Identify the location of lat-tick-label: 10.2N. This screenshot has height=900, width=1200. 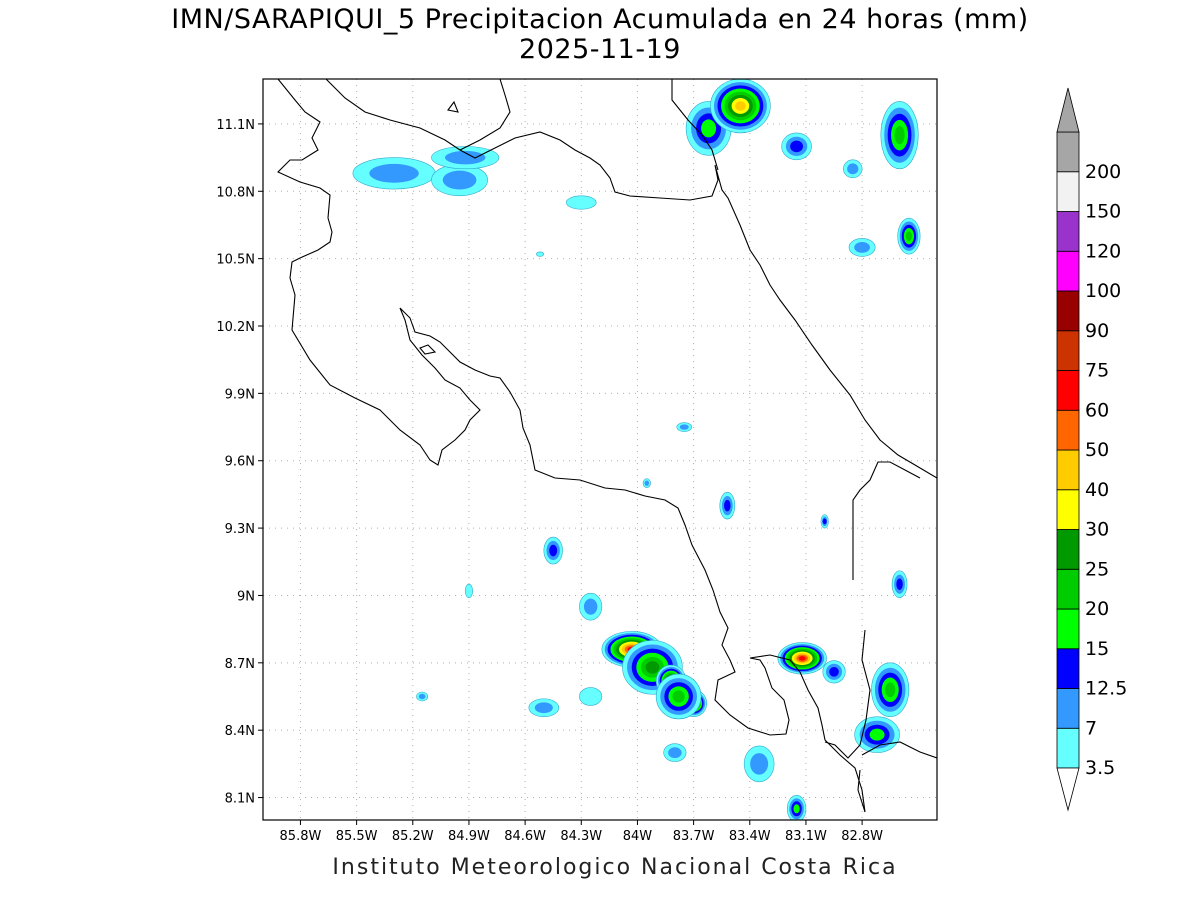
(235, 327).